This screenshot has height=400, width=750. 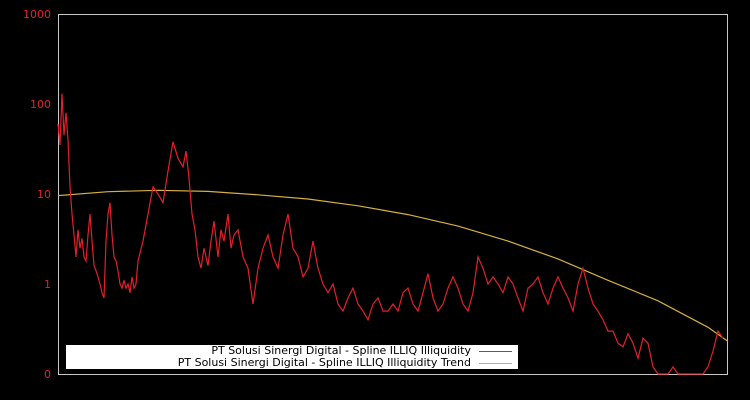 I want to click on y-tick-label: 1, so click(x=47, y=284).